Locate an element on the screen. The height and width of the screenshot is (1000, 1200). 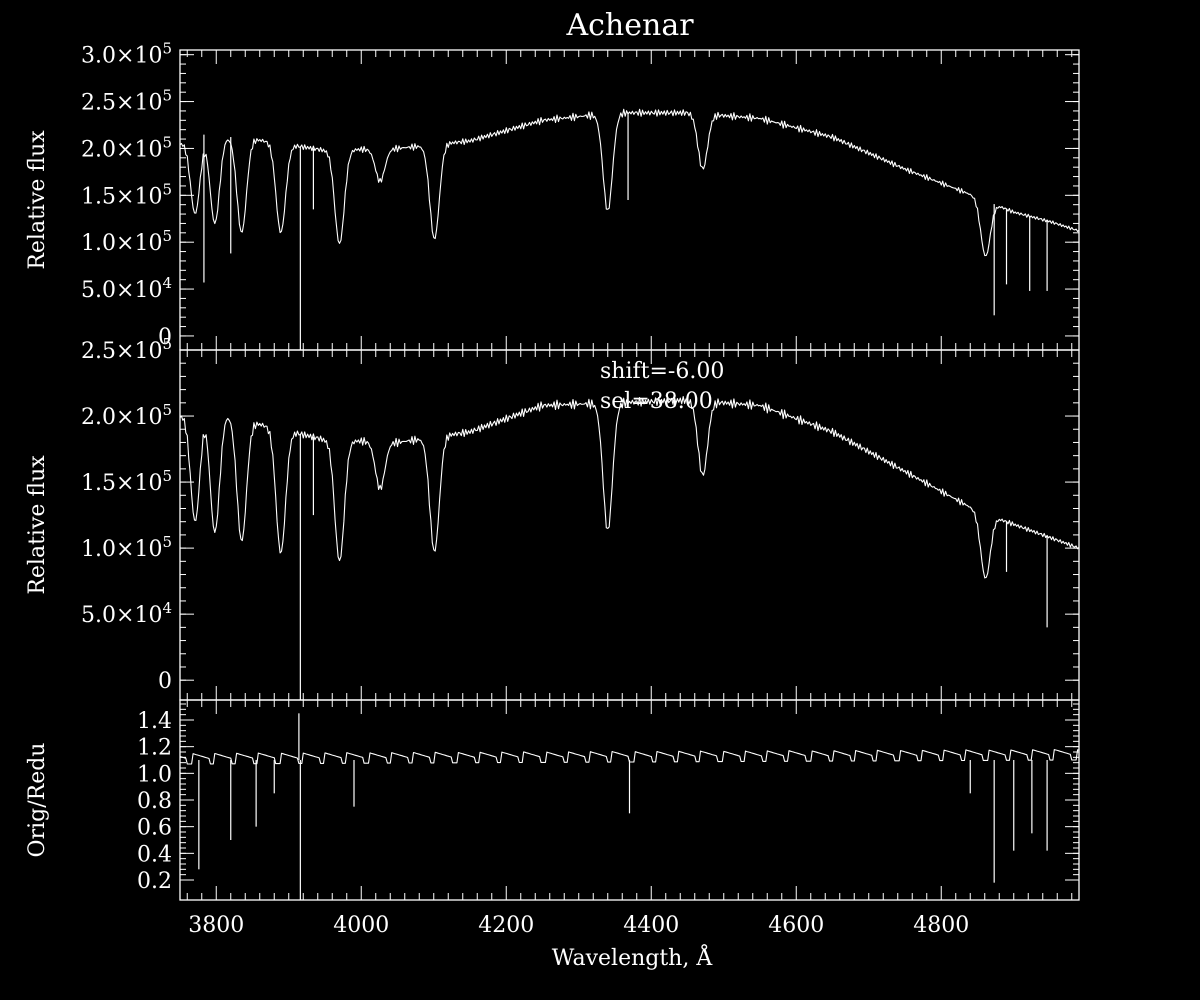
y-axis-label-reduced: Relative flux is located at coordinates (37, 525).